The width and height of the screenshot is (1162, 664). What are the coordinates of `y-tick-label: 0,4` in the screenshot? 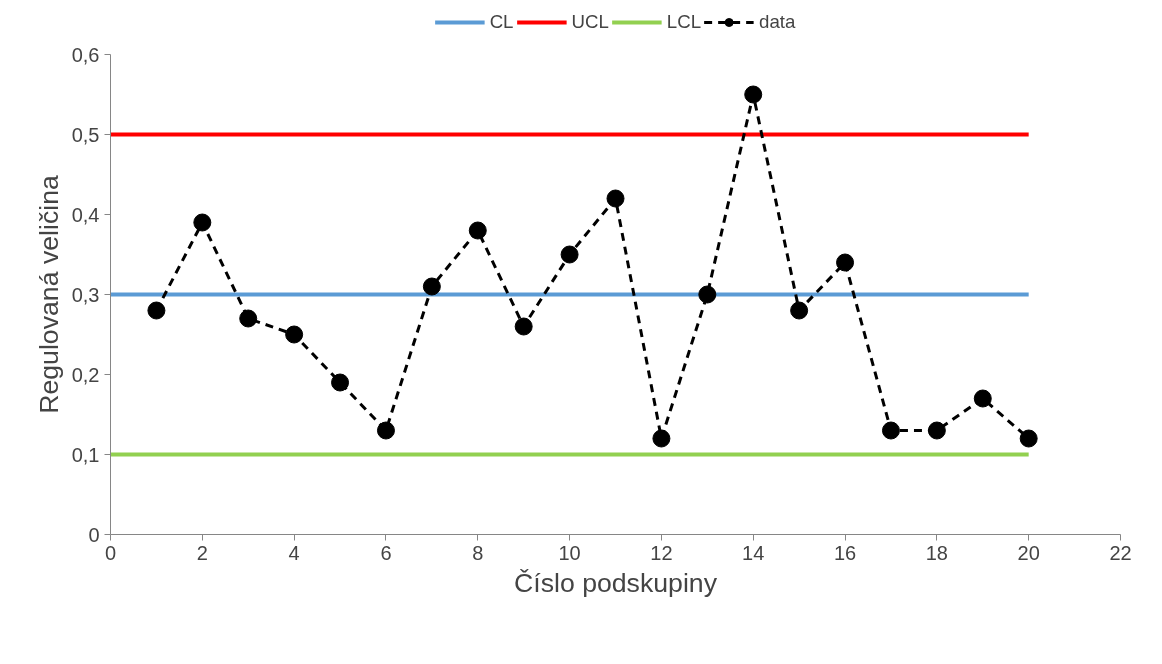 It's located at (85, 214).